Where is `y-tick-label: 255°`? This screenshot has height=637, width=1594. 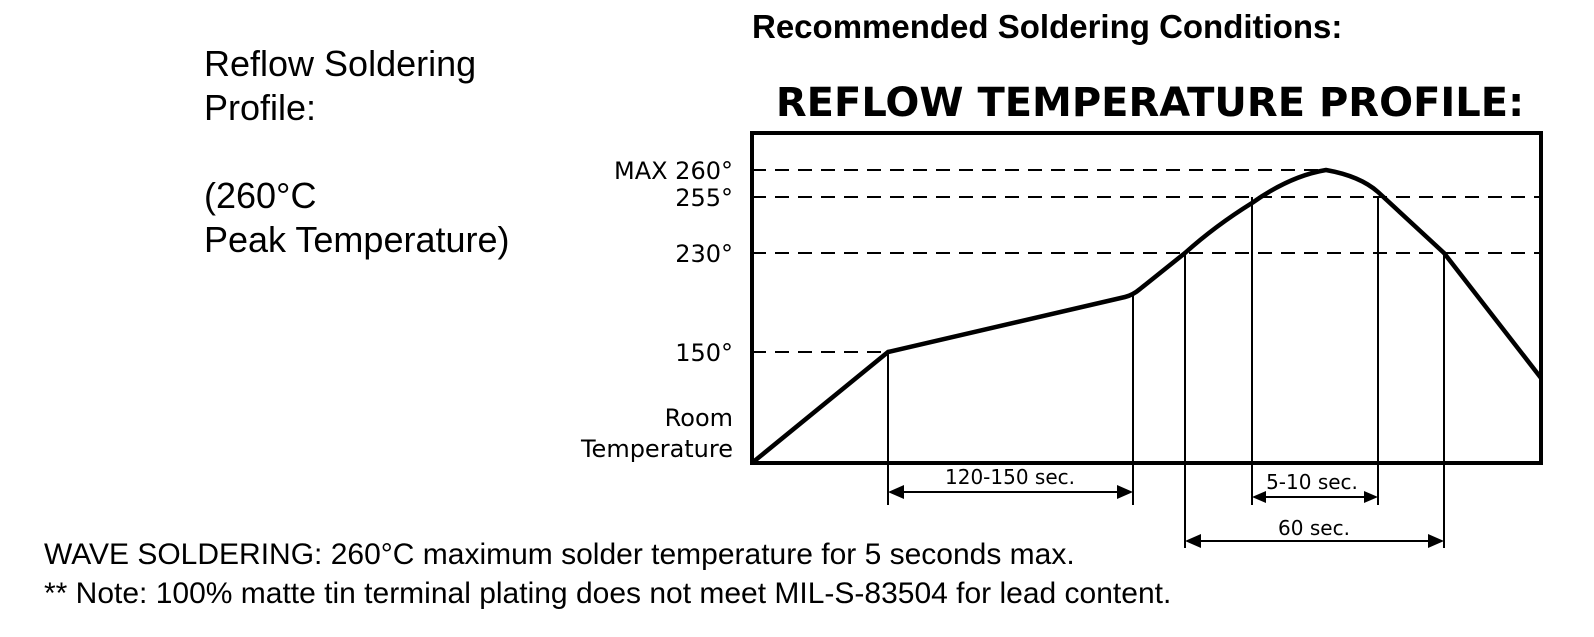 y-tick-label: 255° is located at coordinates (704, 198).